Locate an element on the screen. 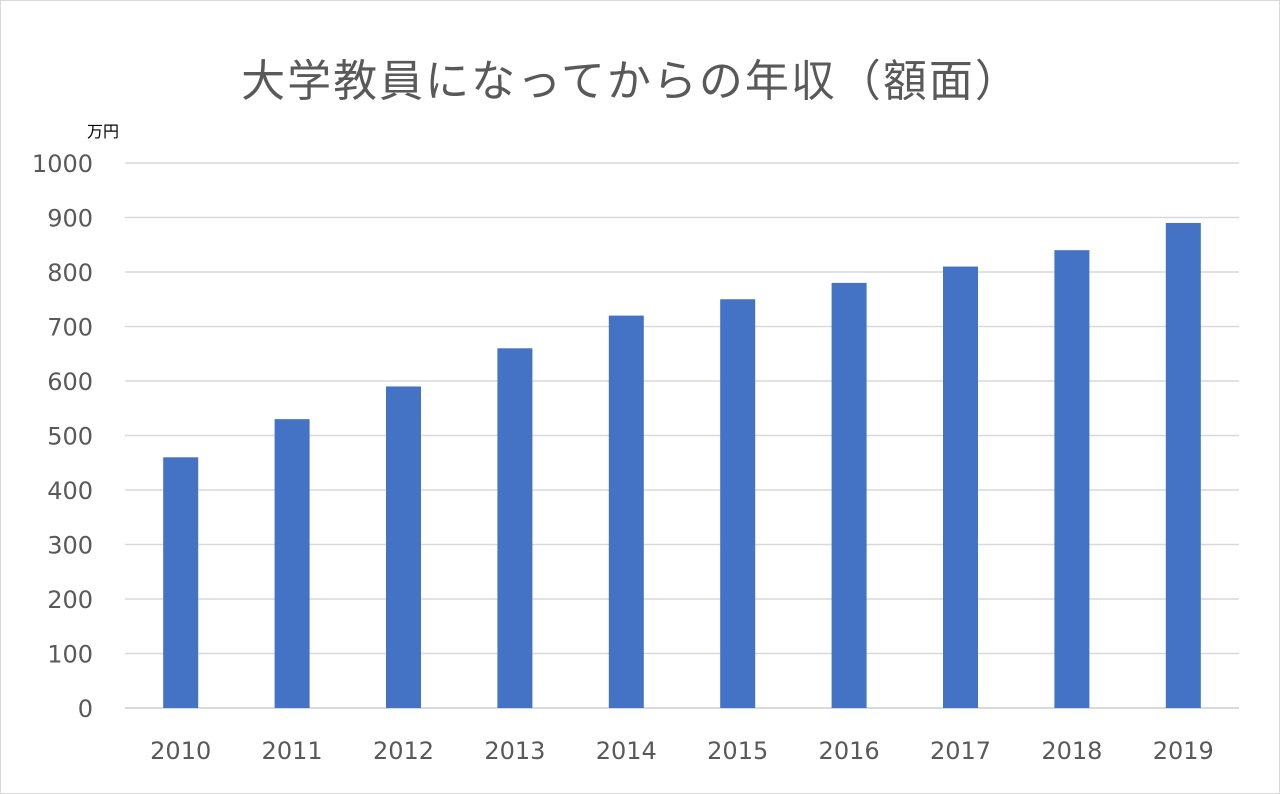  y-tick-label: 700 is located at coordinates (70, 328).